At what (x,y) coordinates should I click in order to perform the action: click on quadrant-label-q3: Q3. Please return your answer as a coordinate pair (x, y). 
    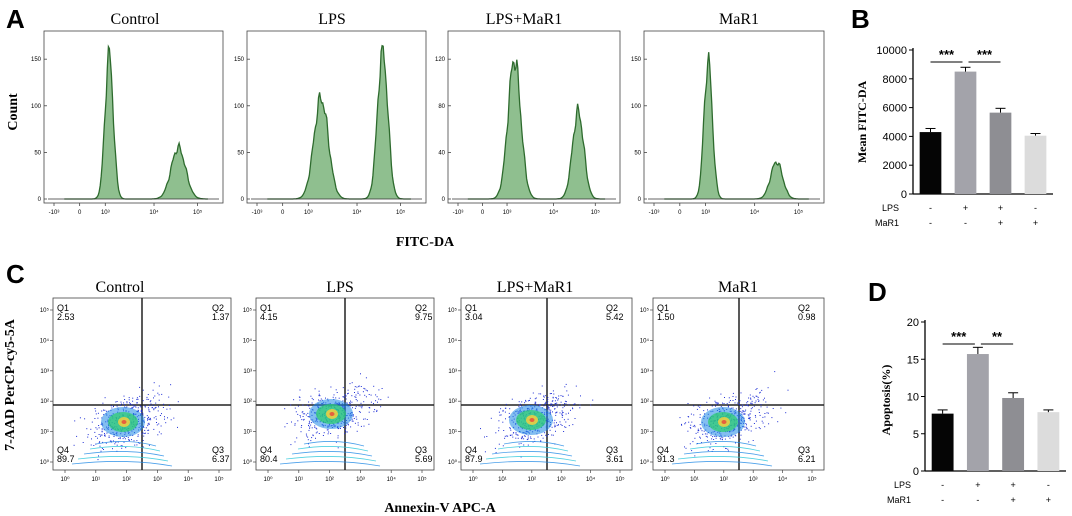
    Looking at the image, I should click on (421, 450).